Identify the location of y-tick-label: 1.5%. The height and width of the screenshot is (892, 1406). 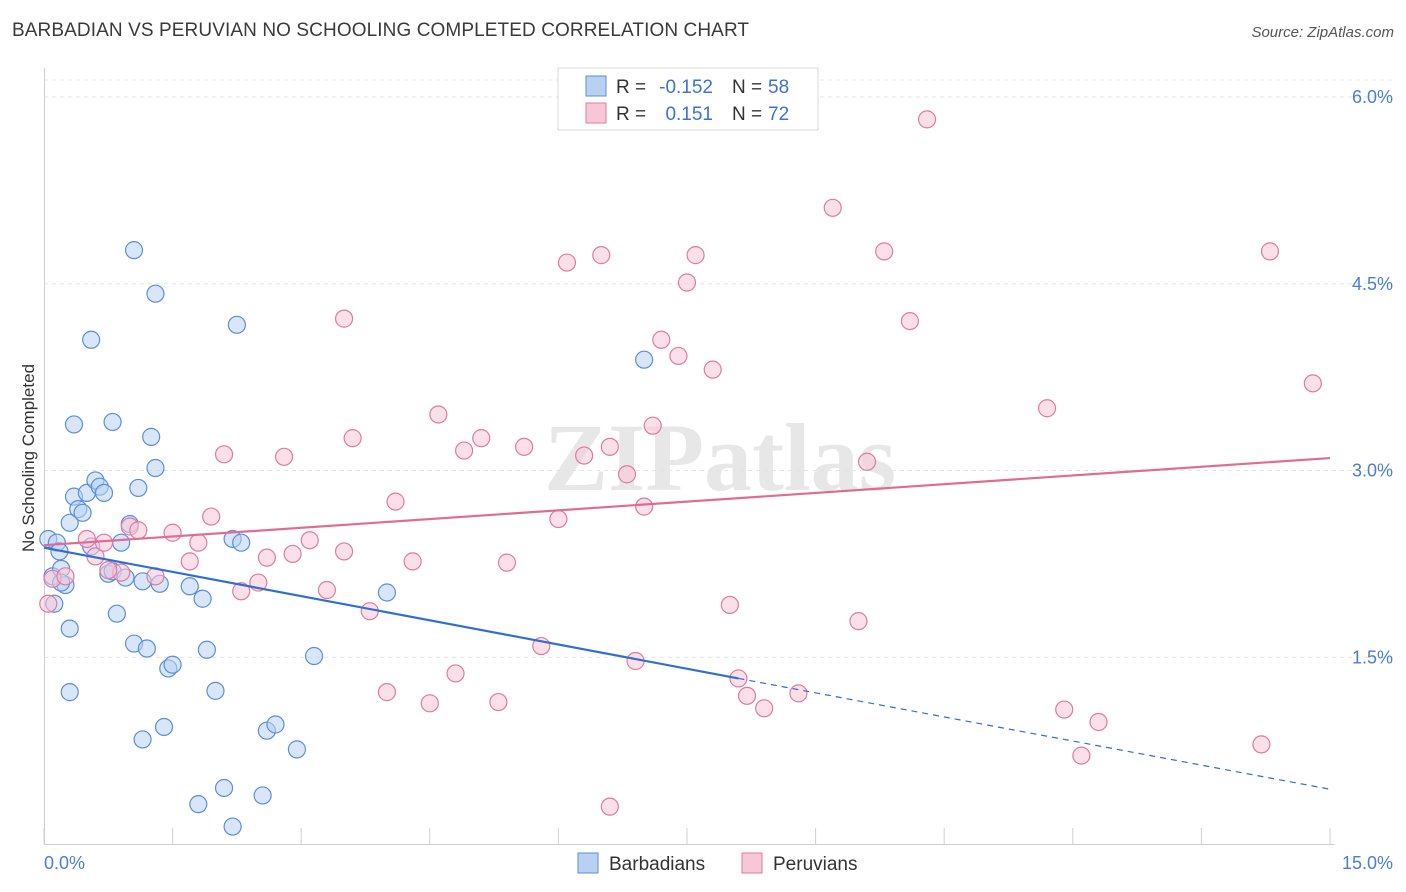
(1372, 657).